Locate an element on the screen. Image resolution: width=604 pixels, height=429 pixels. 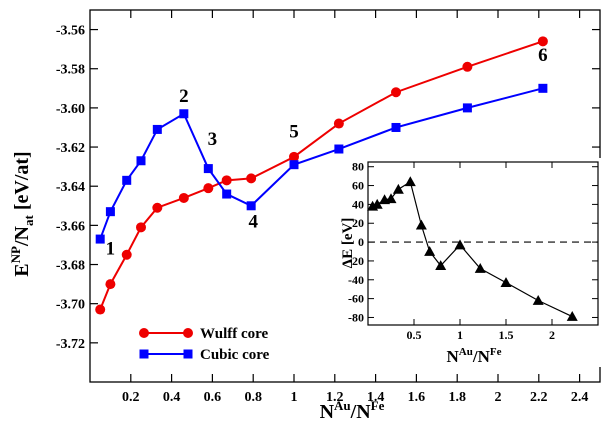
main-y-tick-label: -3.62 is located at coordinates (70, 148).